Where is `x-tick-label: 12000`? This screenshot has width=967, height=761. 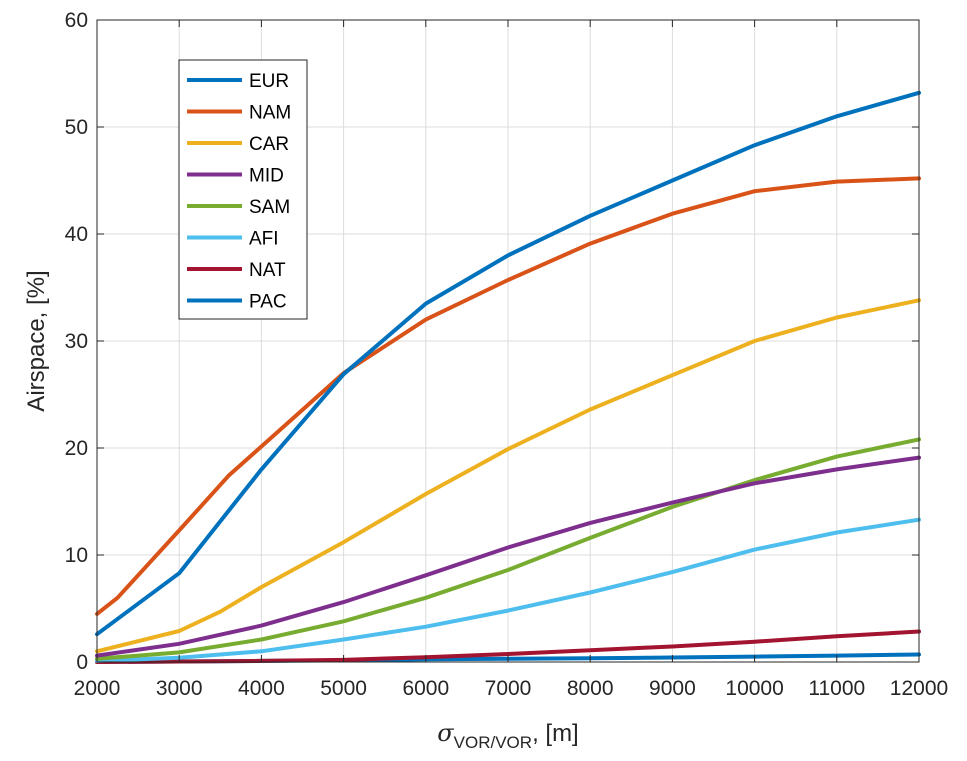
x-tick-label: 12000 is located at coordinates (919, 688).